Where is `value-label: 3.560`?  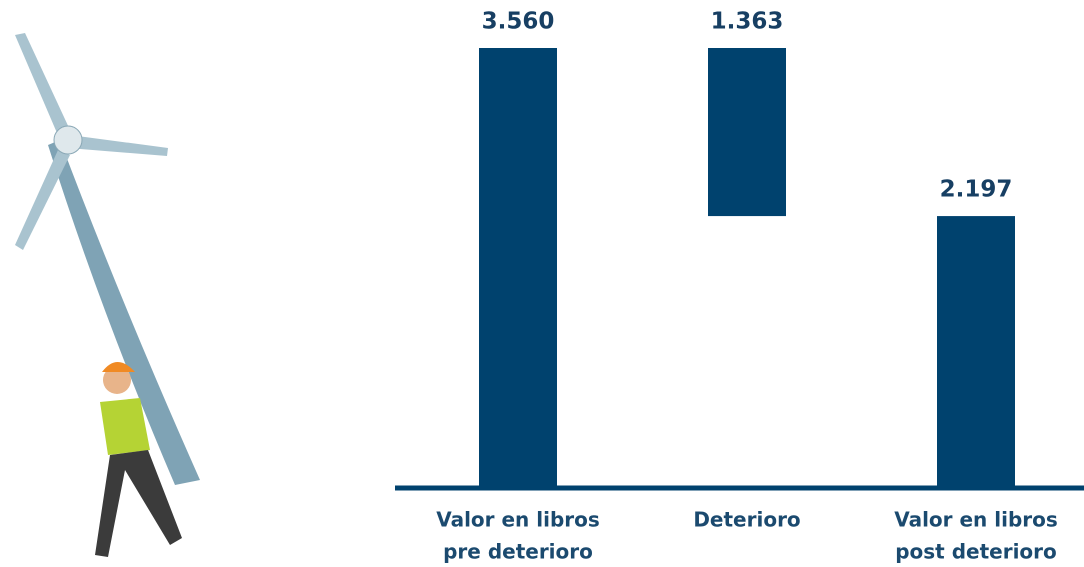
value-label: 3.560 is located at coordinates (518, 22).